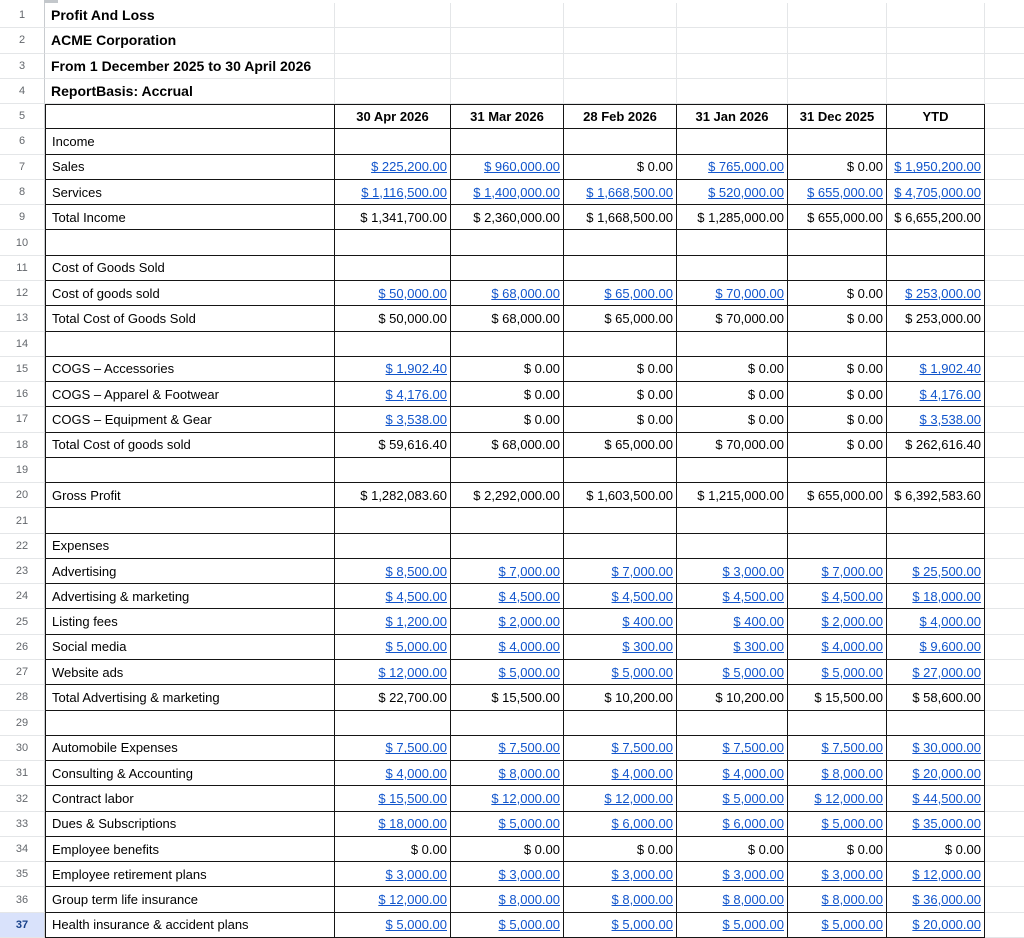 This screenshot has height=938, width=1024. Describe the element at coordinates (946, 798) in the screenshot. I see `cell-hyperlink: $ 44,500.00` at that location.